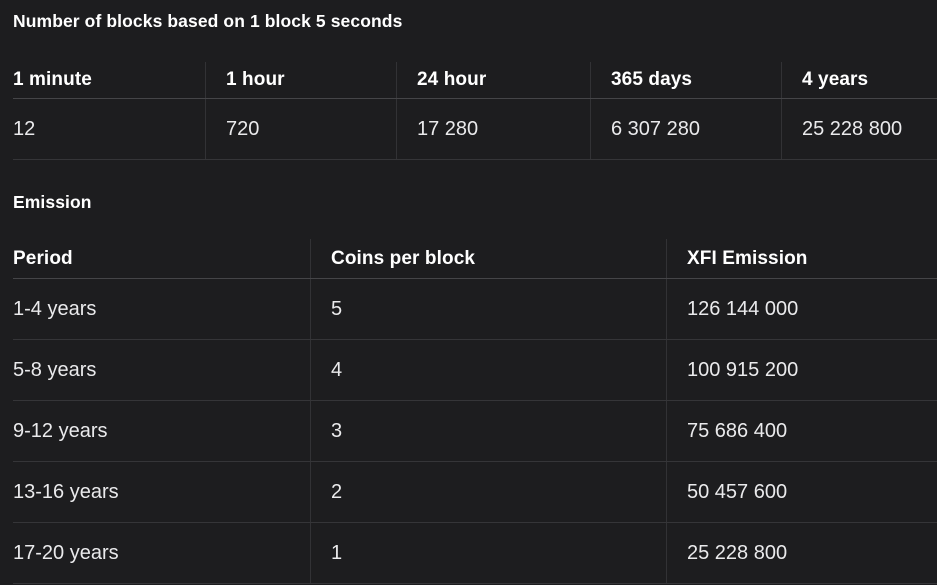  Describe the element at coordinates (43, 258) in the screenshot. I see `column-header-period: Period` at that location.